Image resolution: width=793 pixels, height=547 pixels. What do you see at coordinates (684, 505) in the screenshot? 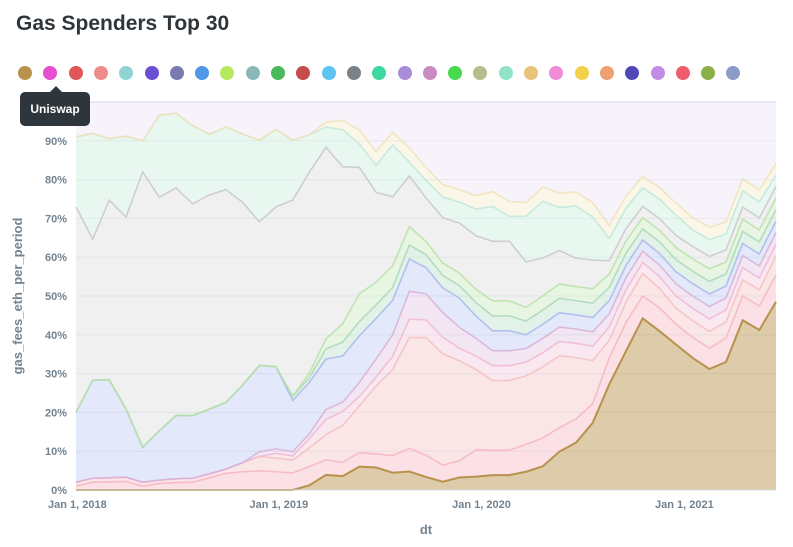
I see `x-tick-label: Jan 1, 2021` at bounding box center [684, 505].